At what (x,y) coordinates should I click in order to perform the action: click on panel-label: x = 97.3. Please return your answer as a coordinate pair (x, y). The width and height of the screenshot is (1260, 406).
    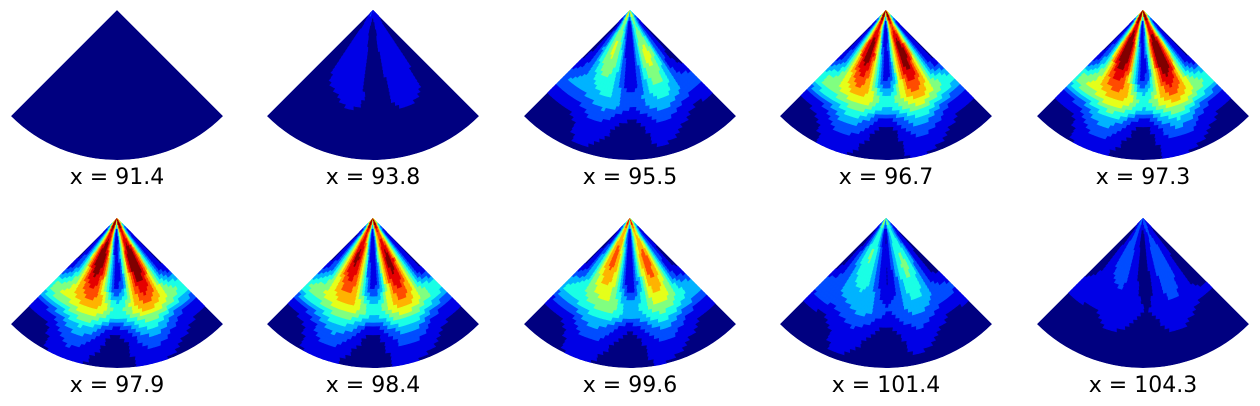
    Looking at the image, I should click on (1143, 177).